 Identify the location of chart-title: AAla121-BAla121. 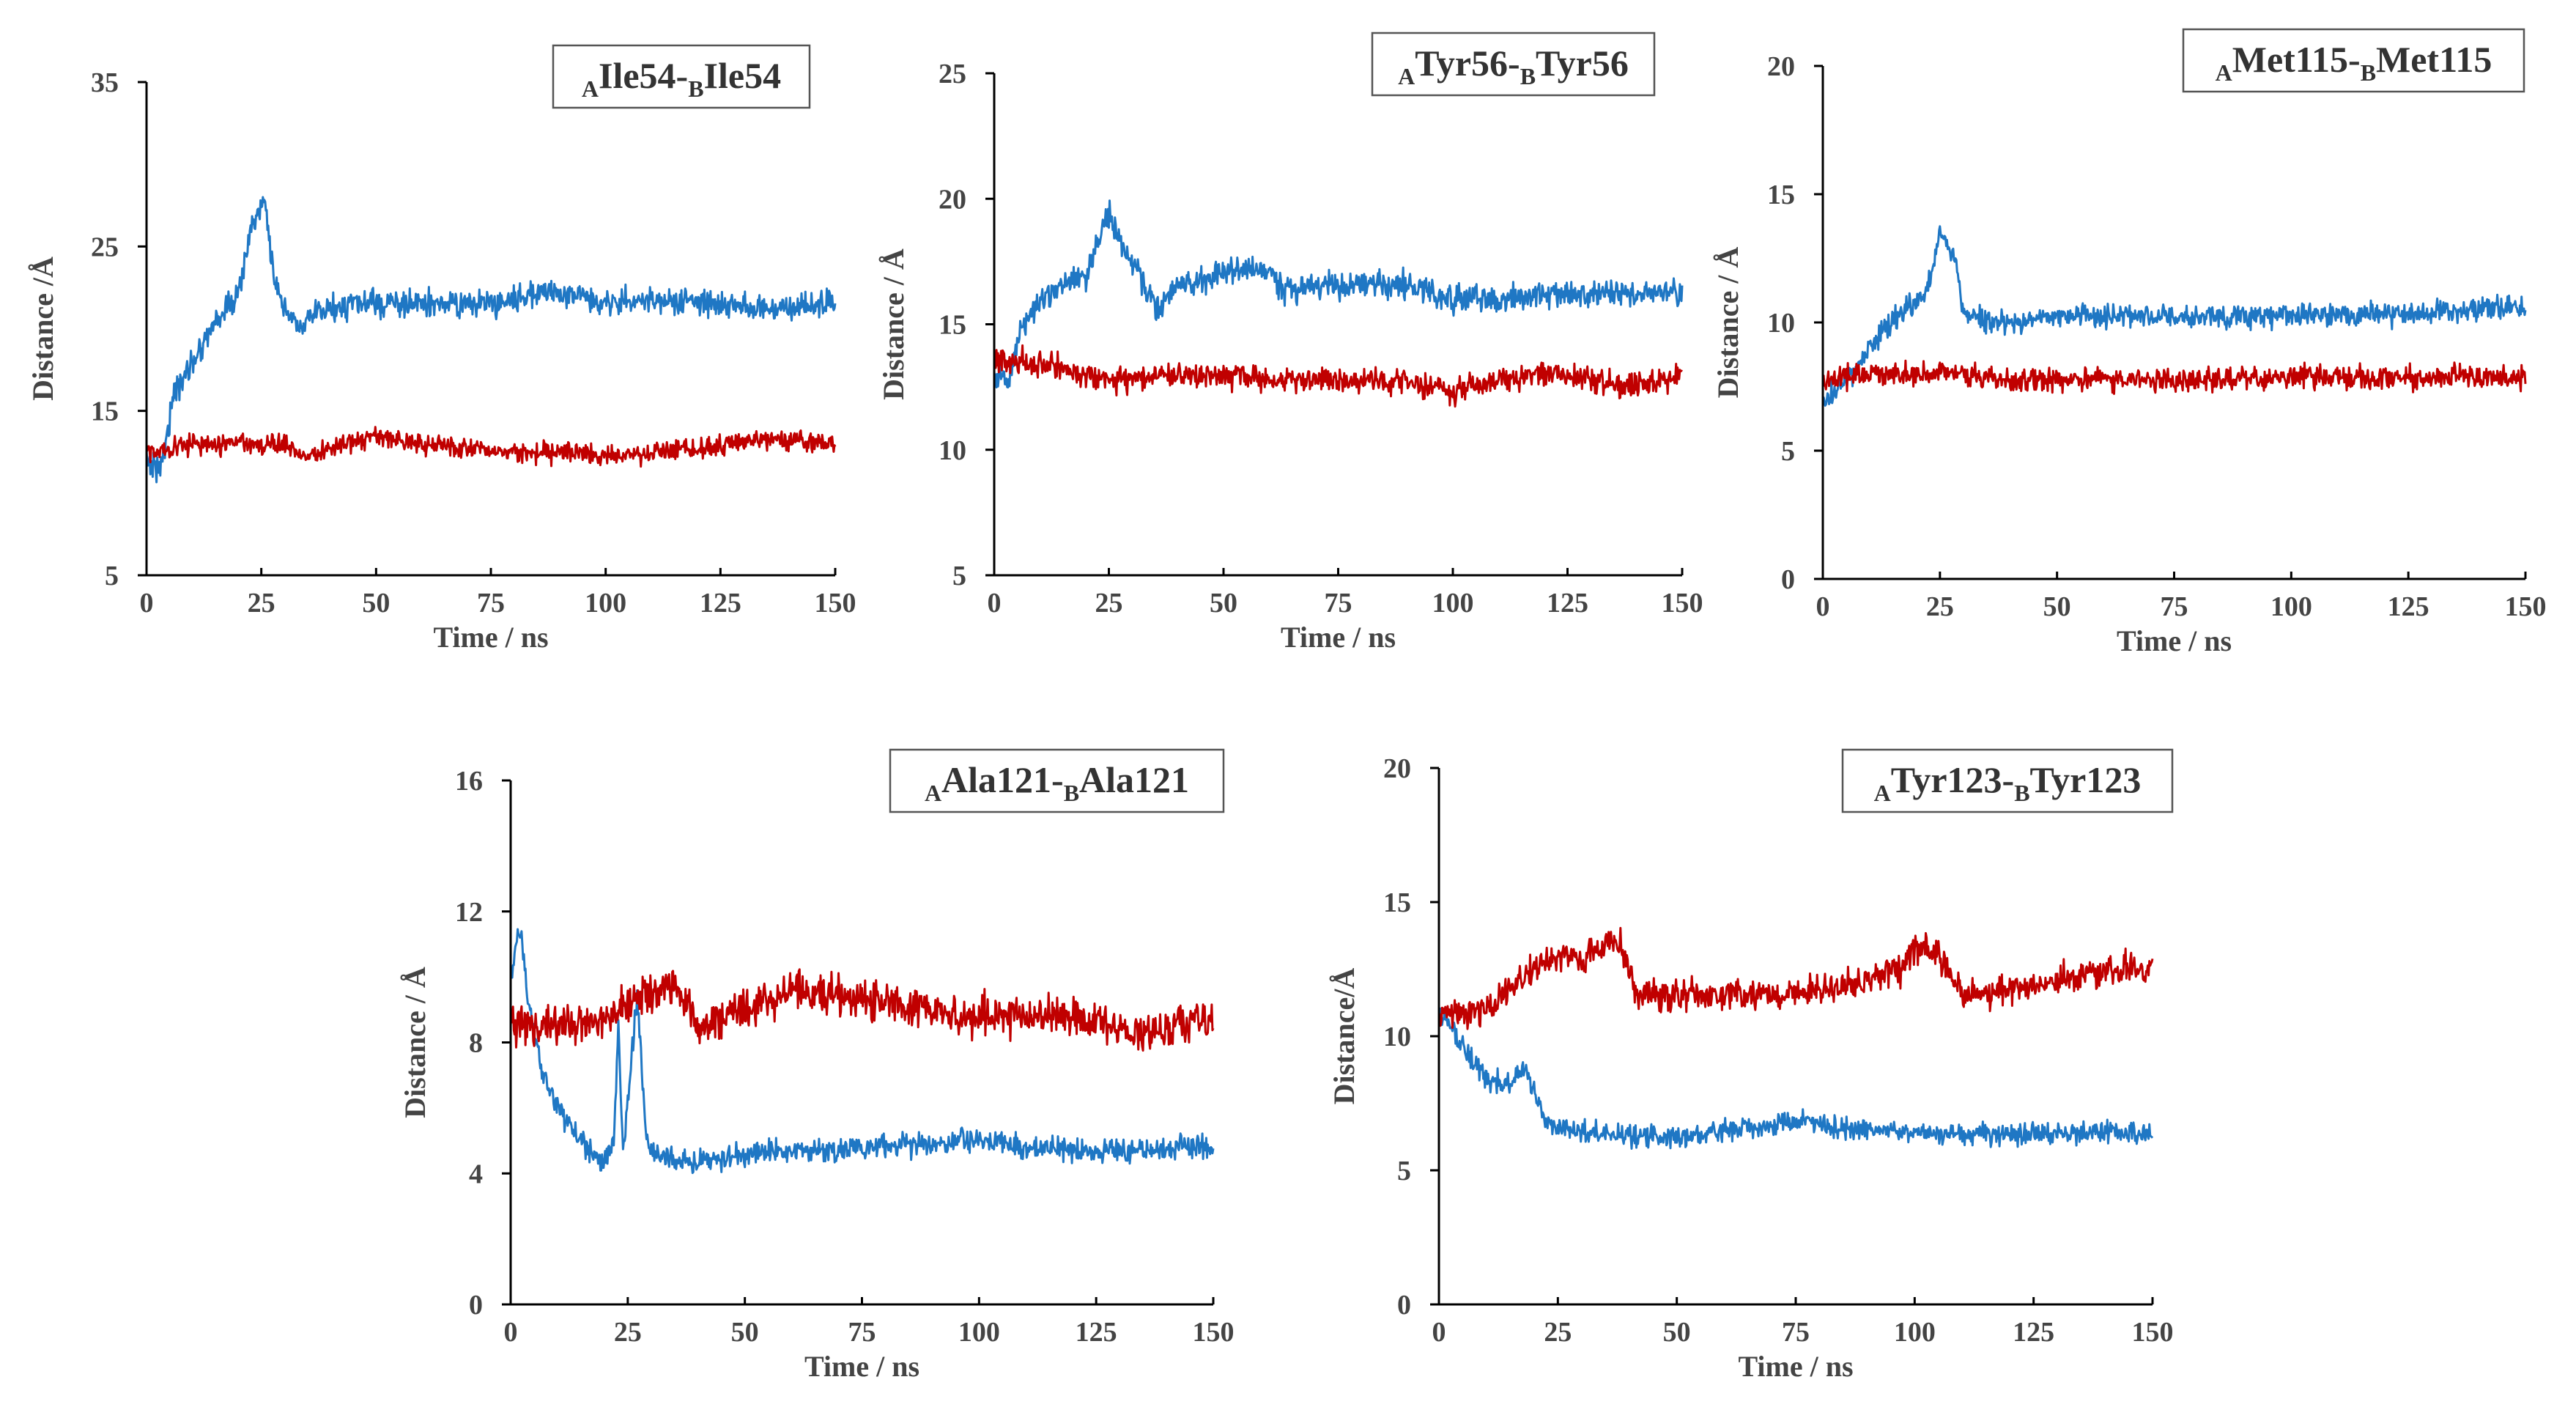
(1057, 782).